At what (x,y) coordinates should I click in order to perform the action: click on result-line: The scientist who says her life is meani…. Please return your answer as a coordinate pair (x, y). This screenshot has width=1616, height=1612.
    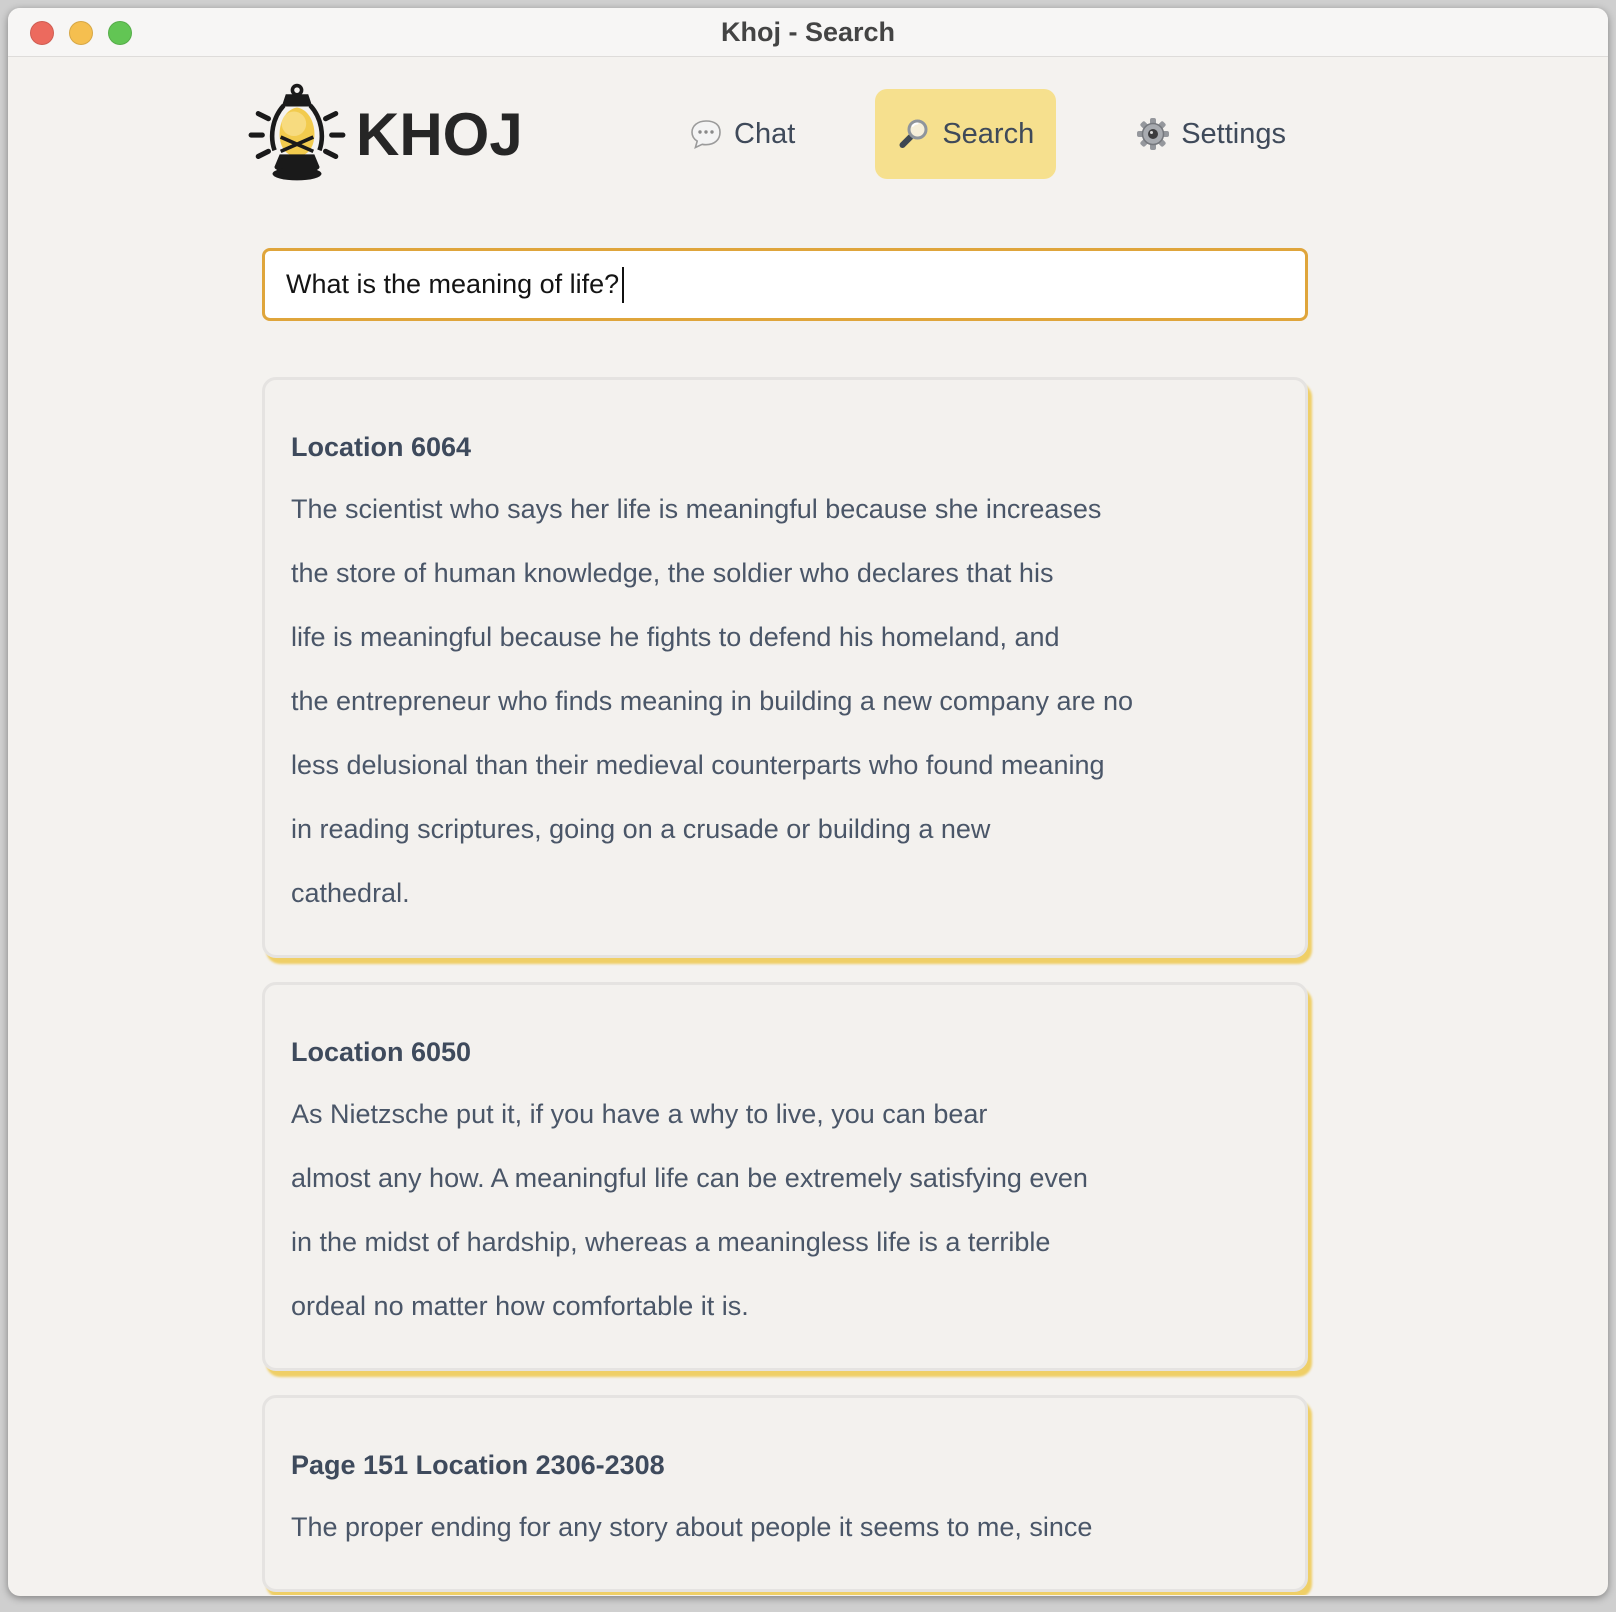
    Looking at the image, I should click on (696, 509).